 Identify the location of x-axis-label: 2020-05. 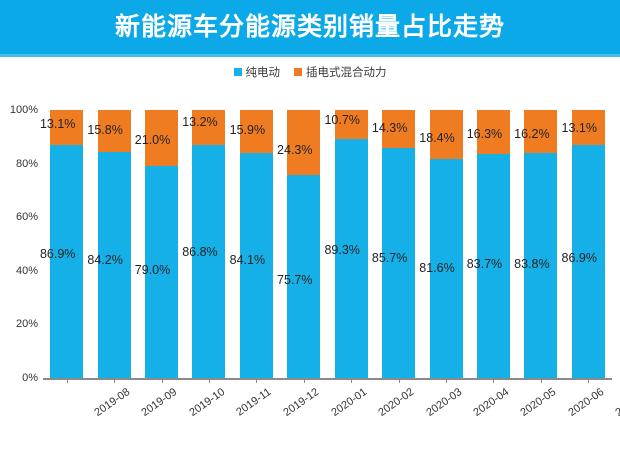
(538, 402).